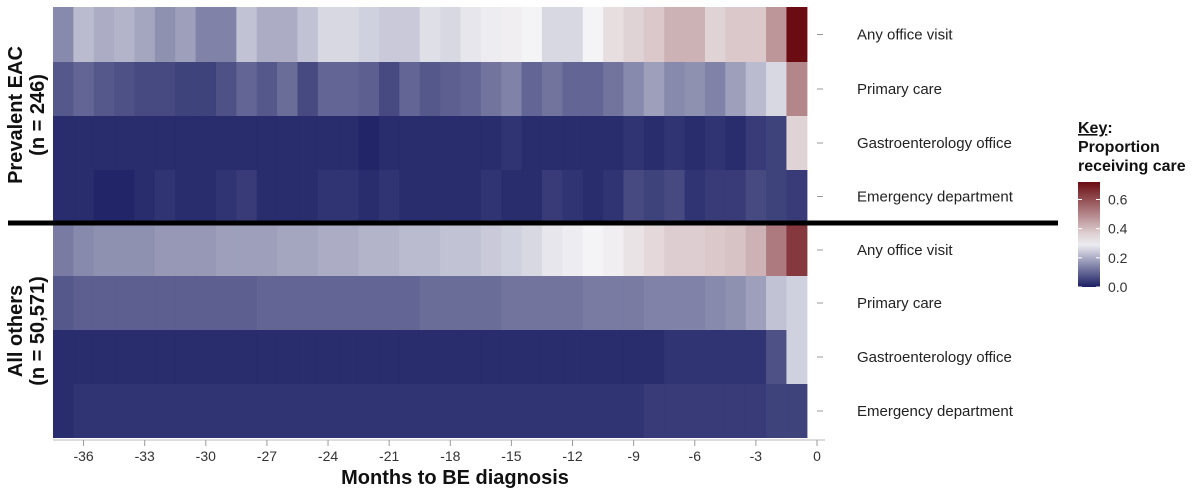 The height and width of the screenshot is (490, 1200). What do you see at coordinates (511, 456) in the screenshot?
I see `x-tick-label: -15` at bounding box center [511, 456].